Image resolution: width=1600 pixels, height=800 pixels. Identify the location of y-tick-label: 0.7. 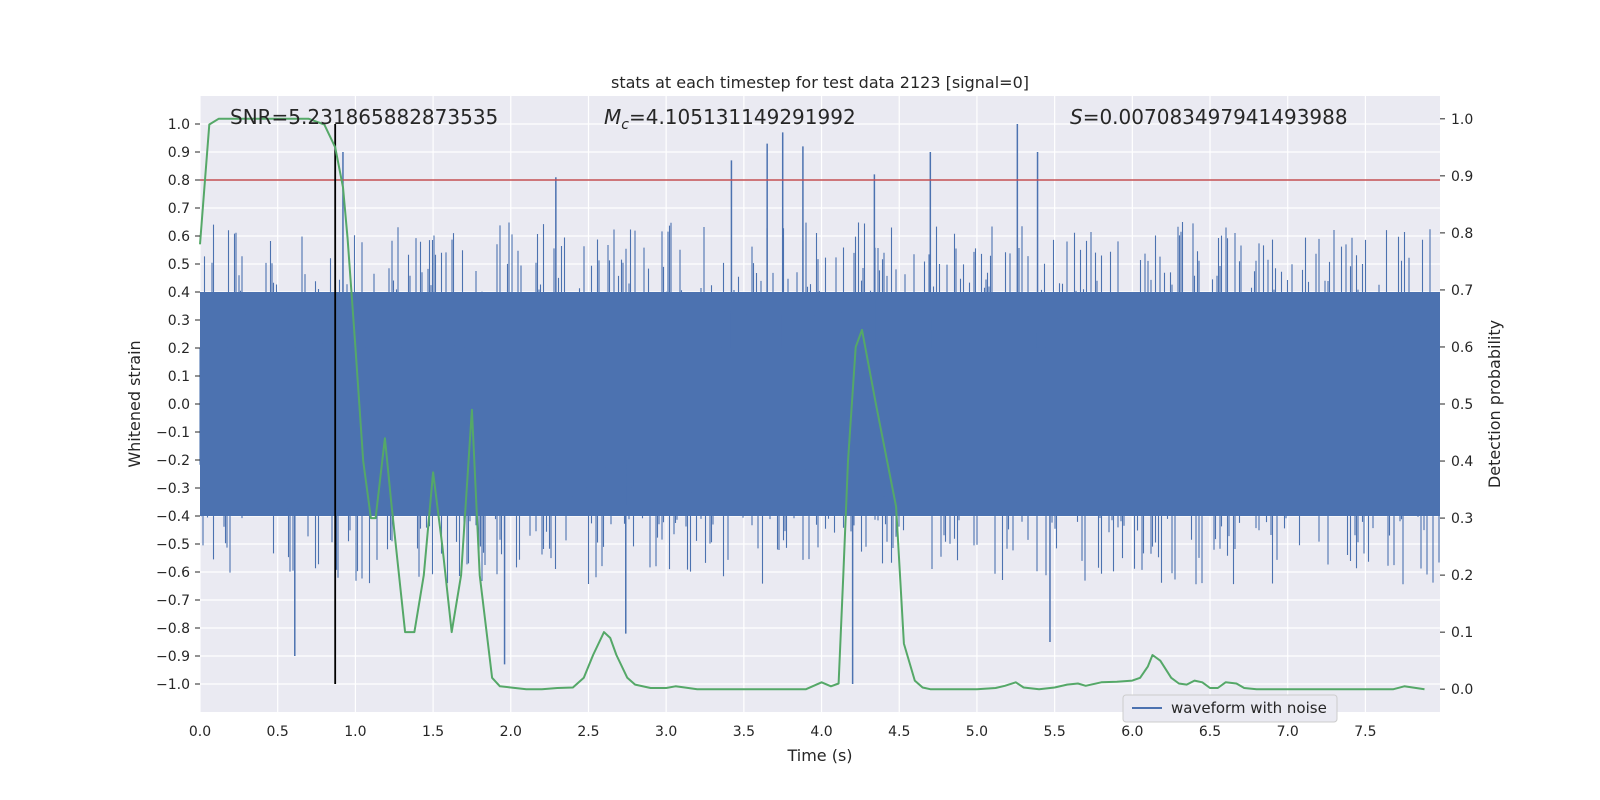
(179, 209).